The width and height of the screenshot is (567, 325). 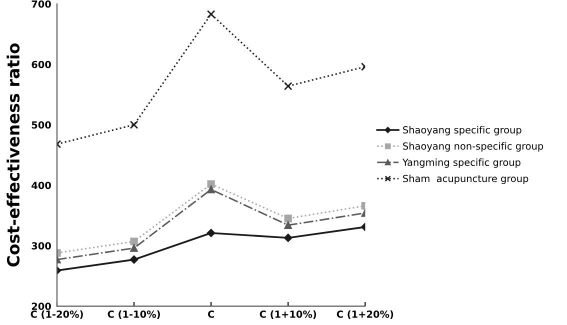 I want to click on legend-label: Shaoyang non-specific group, so click(x=473, y=147).